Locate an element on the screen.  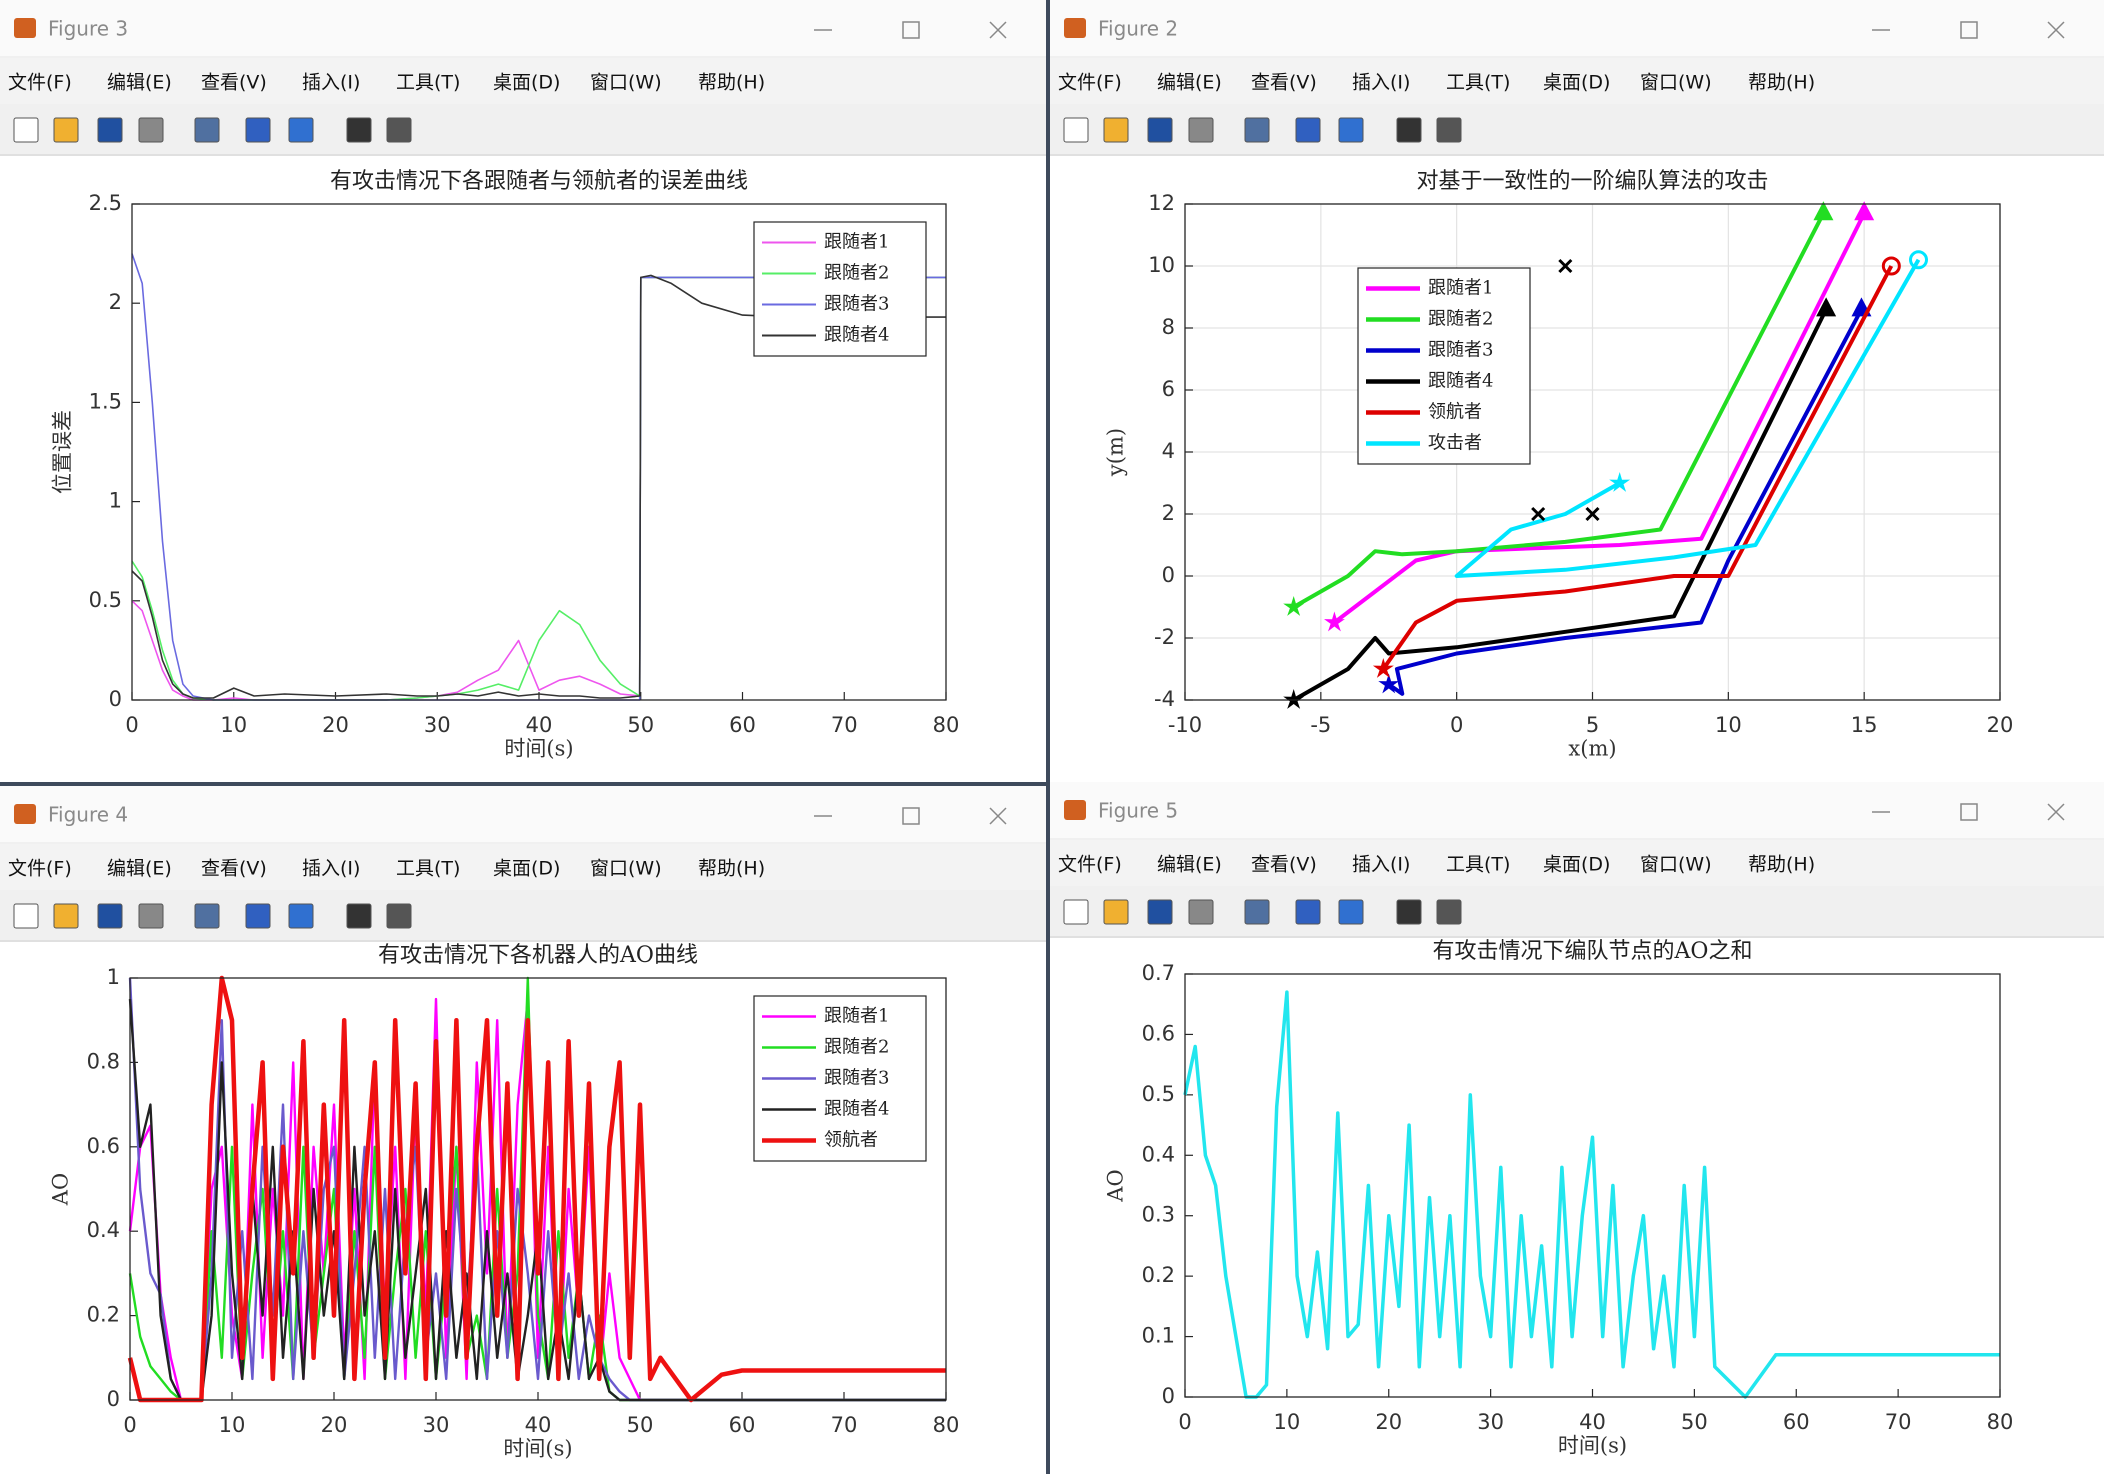
toolbar is located at coordinates (523, 916).